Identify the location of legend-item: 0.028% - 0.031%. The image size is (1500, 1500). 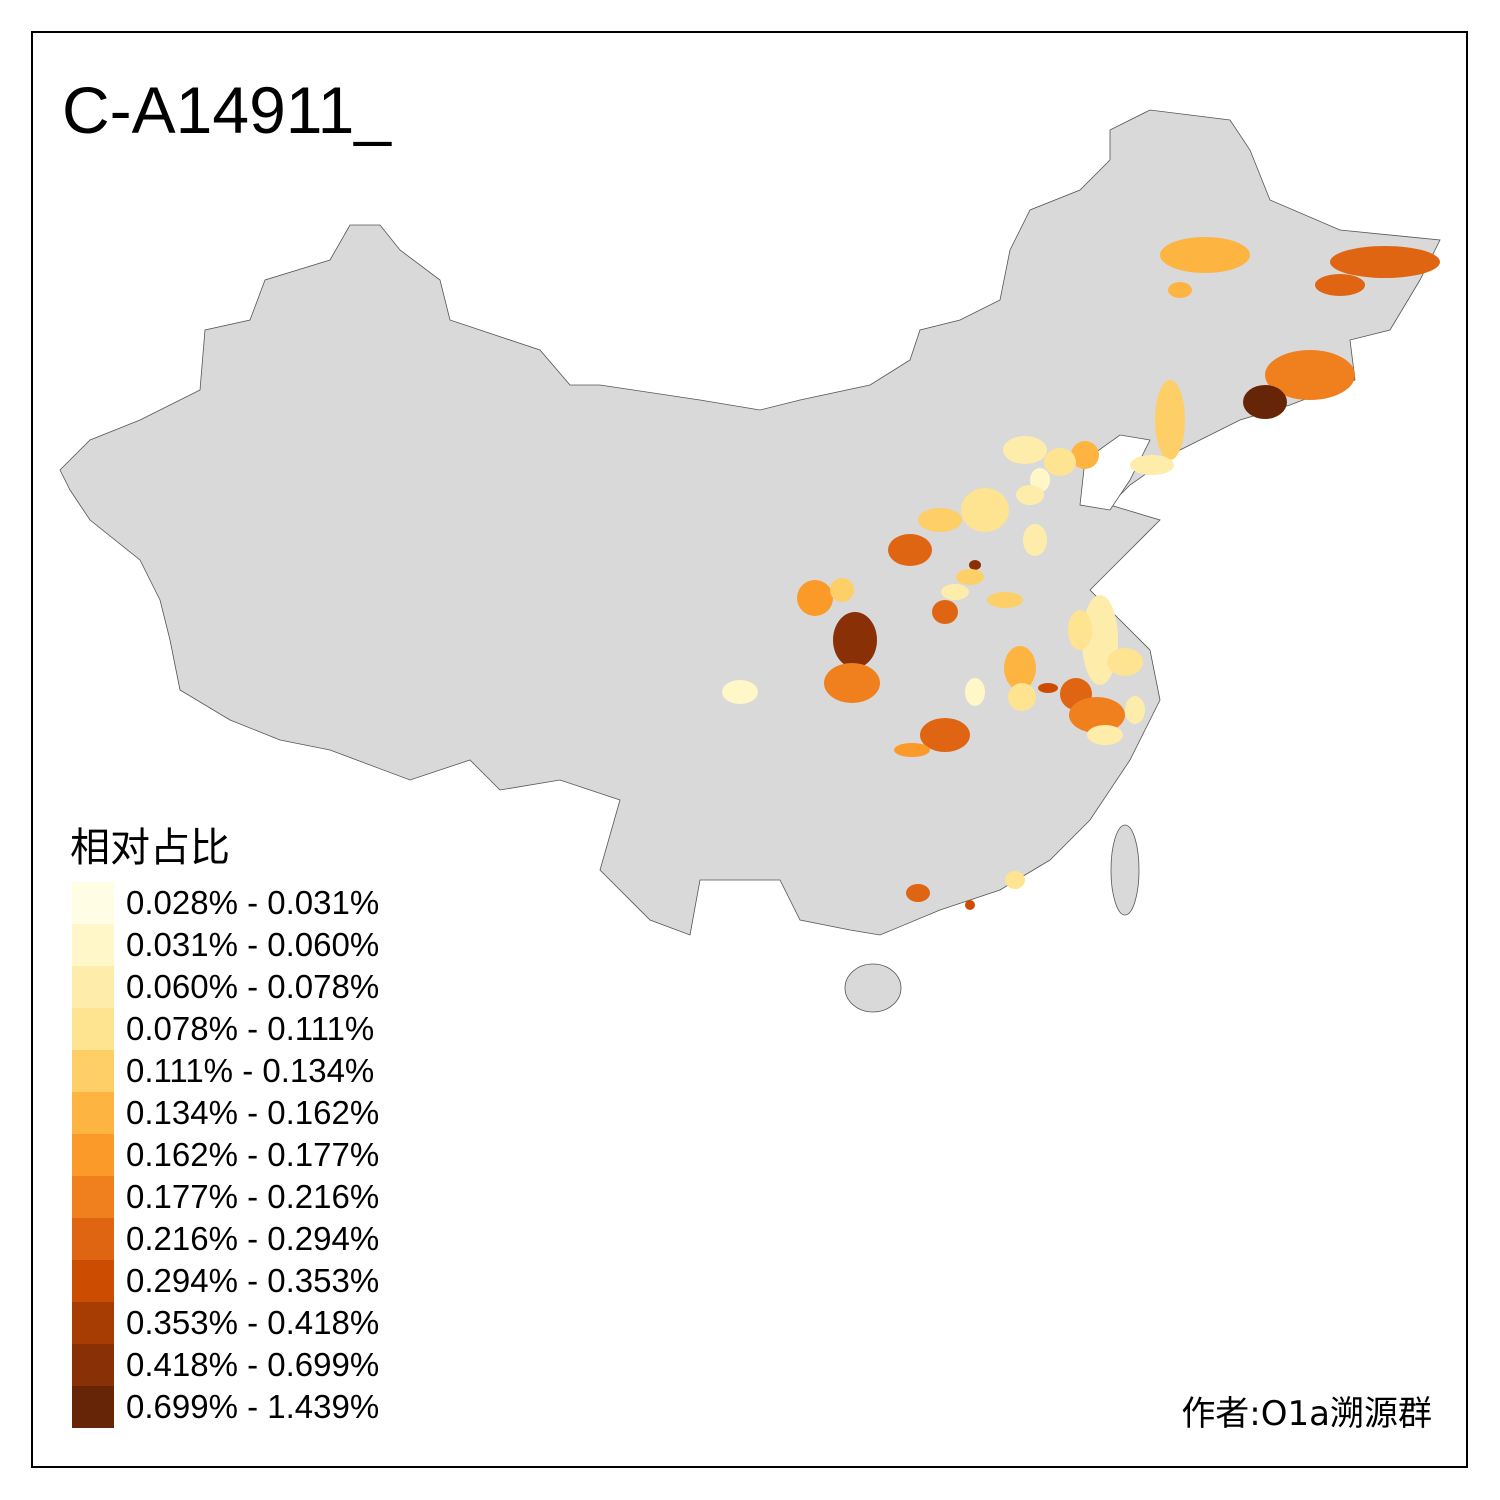
(225, 903).